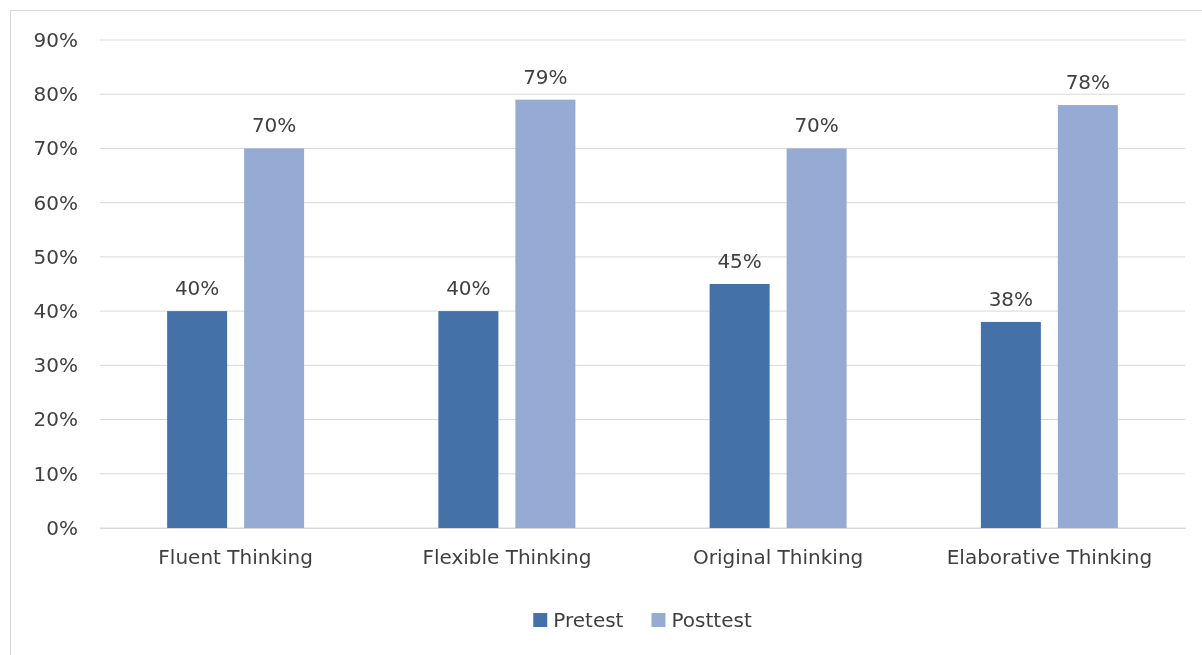 This screenshot has height=655, width=1202. I want to click on x-tick-label: Original Thinking, so click(778, 557).